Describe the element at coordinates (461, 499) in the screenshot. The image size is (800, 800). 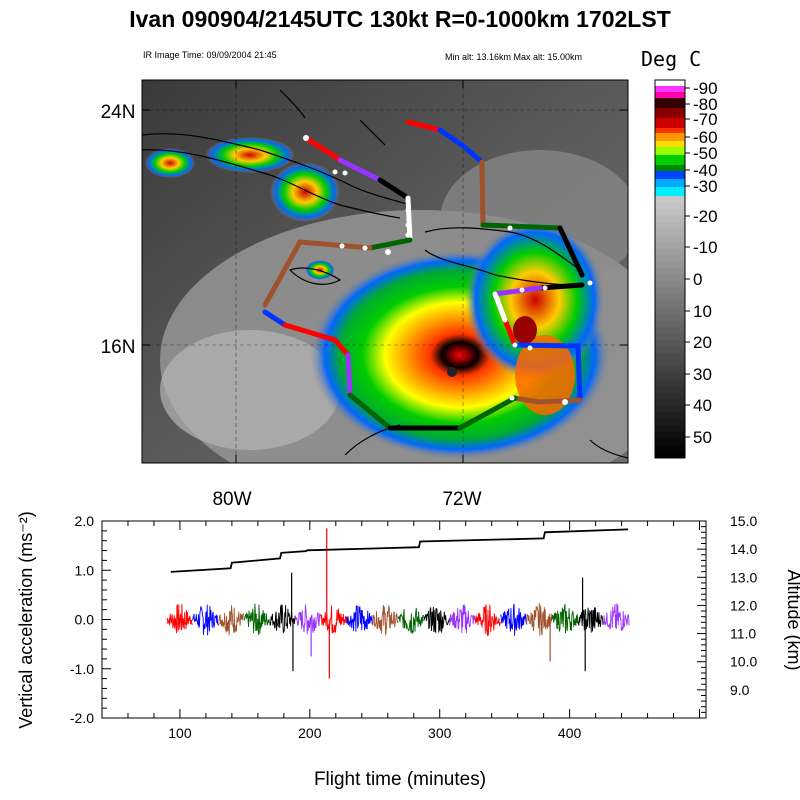
I see `lon-label-72w: 72W` at that location.